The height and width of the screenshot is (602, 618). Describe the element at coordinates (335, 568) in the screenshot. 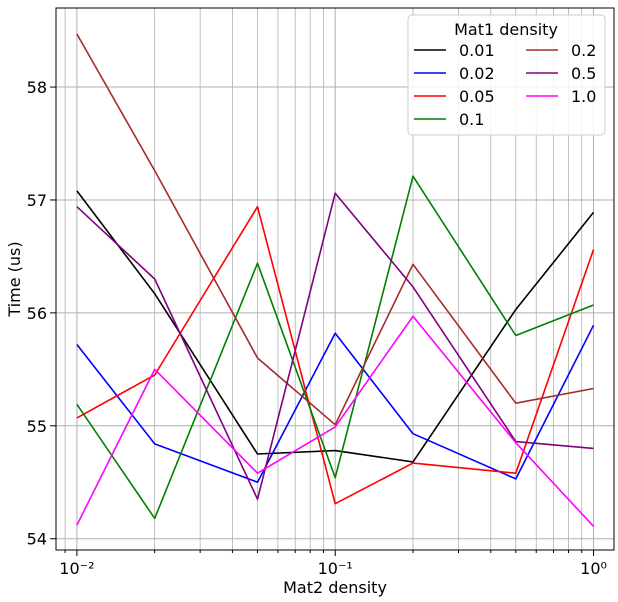

I see `x-tick-label: 10⁻¹` at that location.